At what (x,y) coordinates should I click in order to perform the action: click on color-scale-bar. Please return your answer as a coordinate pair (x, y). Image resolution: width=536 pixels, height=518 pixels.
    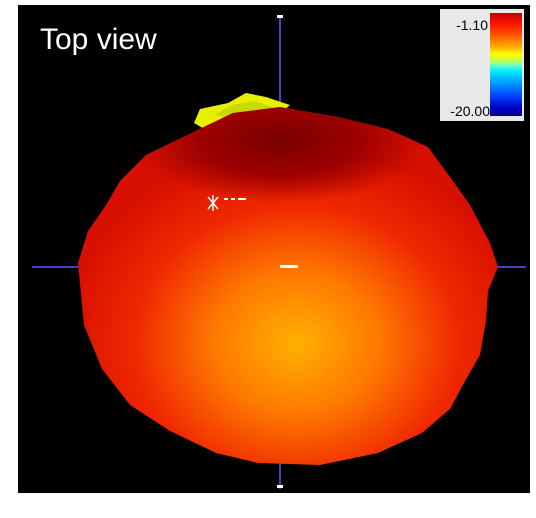
    Looking at the image, I should click on (506, 64).